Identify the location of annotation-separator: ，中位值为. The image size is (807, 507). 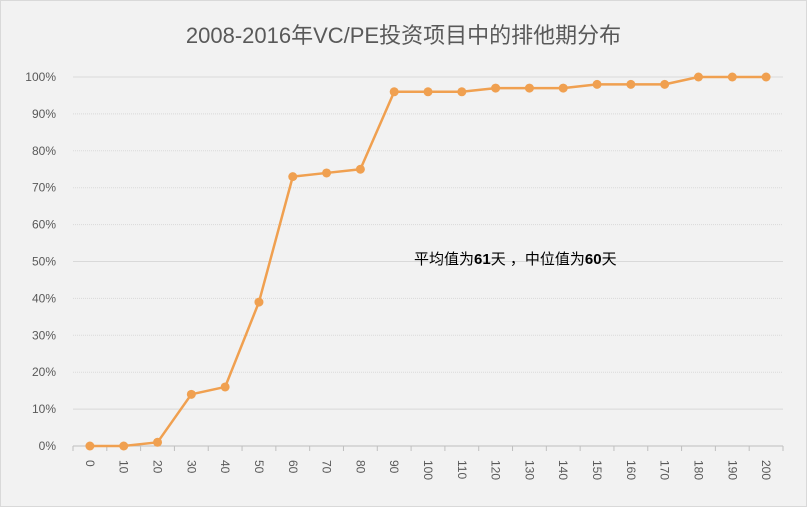
(545, 259).